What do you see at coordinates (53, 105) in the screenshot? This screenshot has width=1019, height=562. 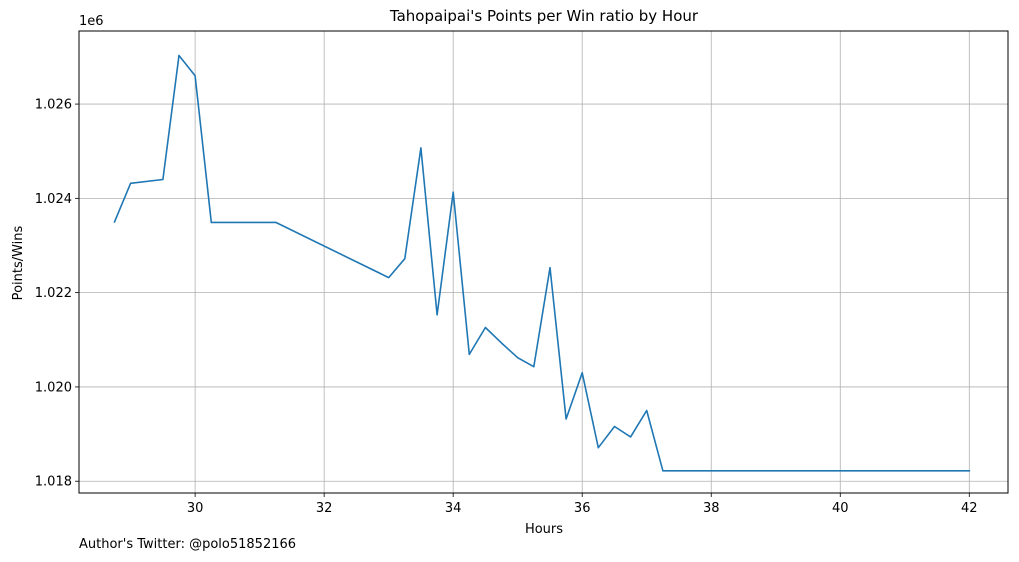 I see `y-tick-label: 1.026` at bounding box center [53, 105].